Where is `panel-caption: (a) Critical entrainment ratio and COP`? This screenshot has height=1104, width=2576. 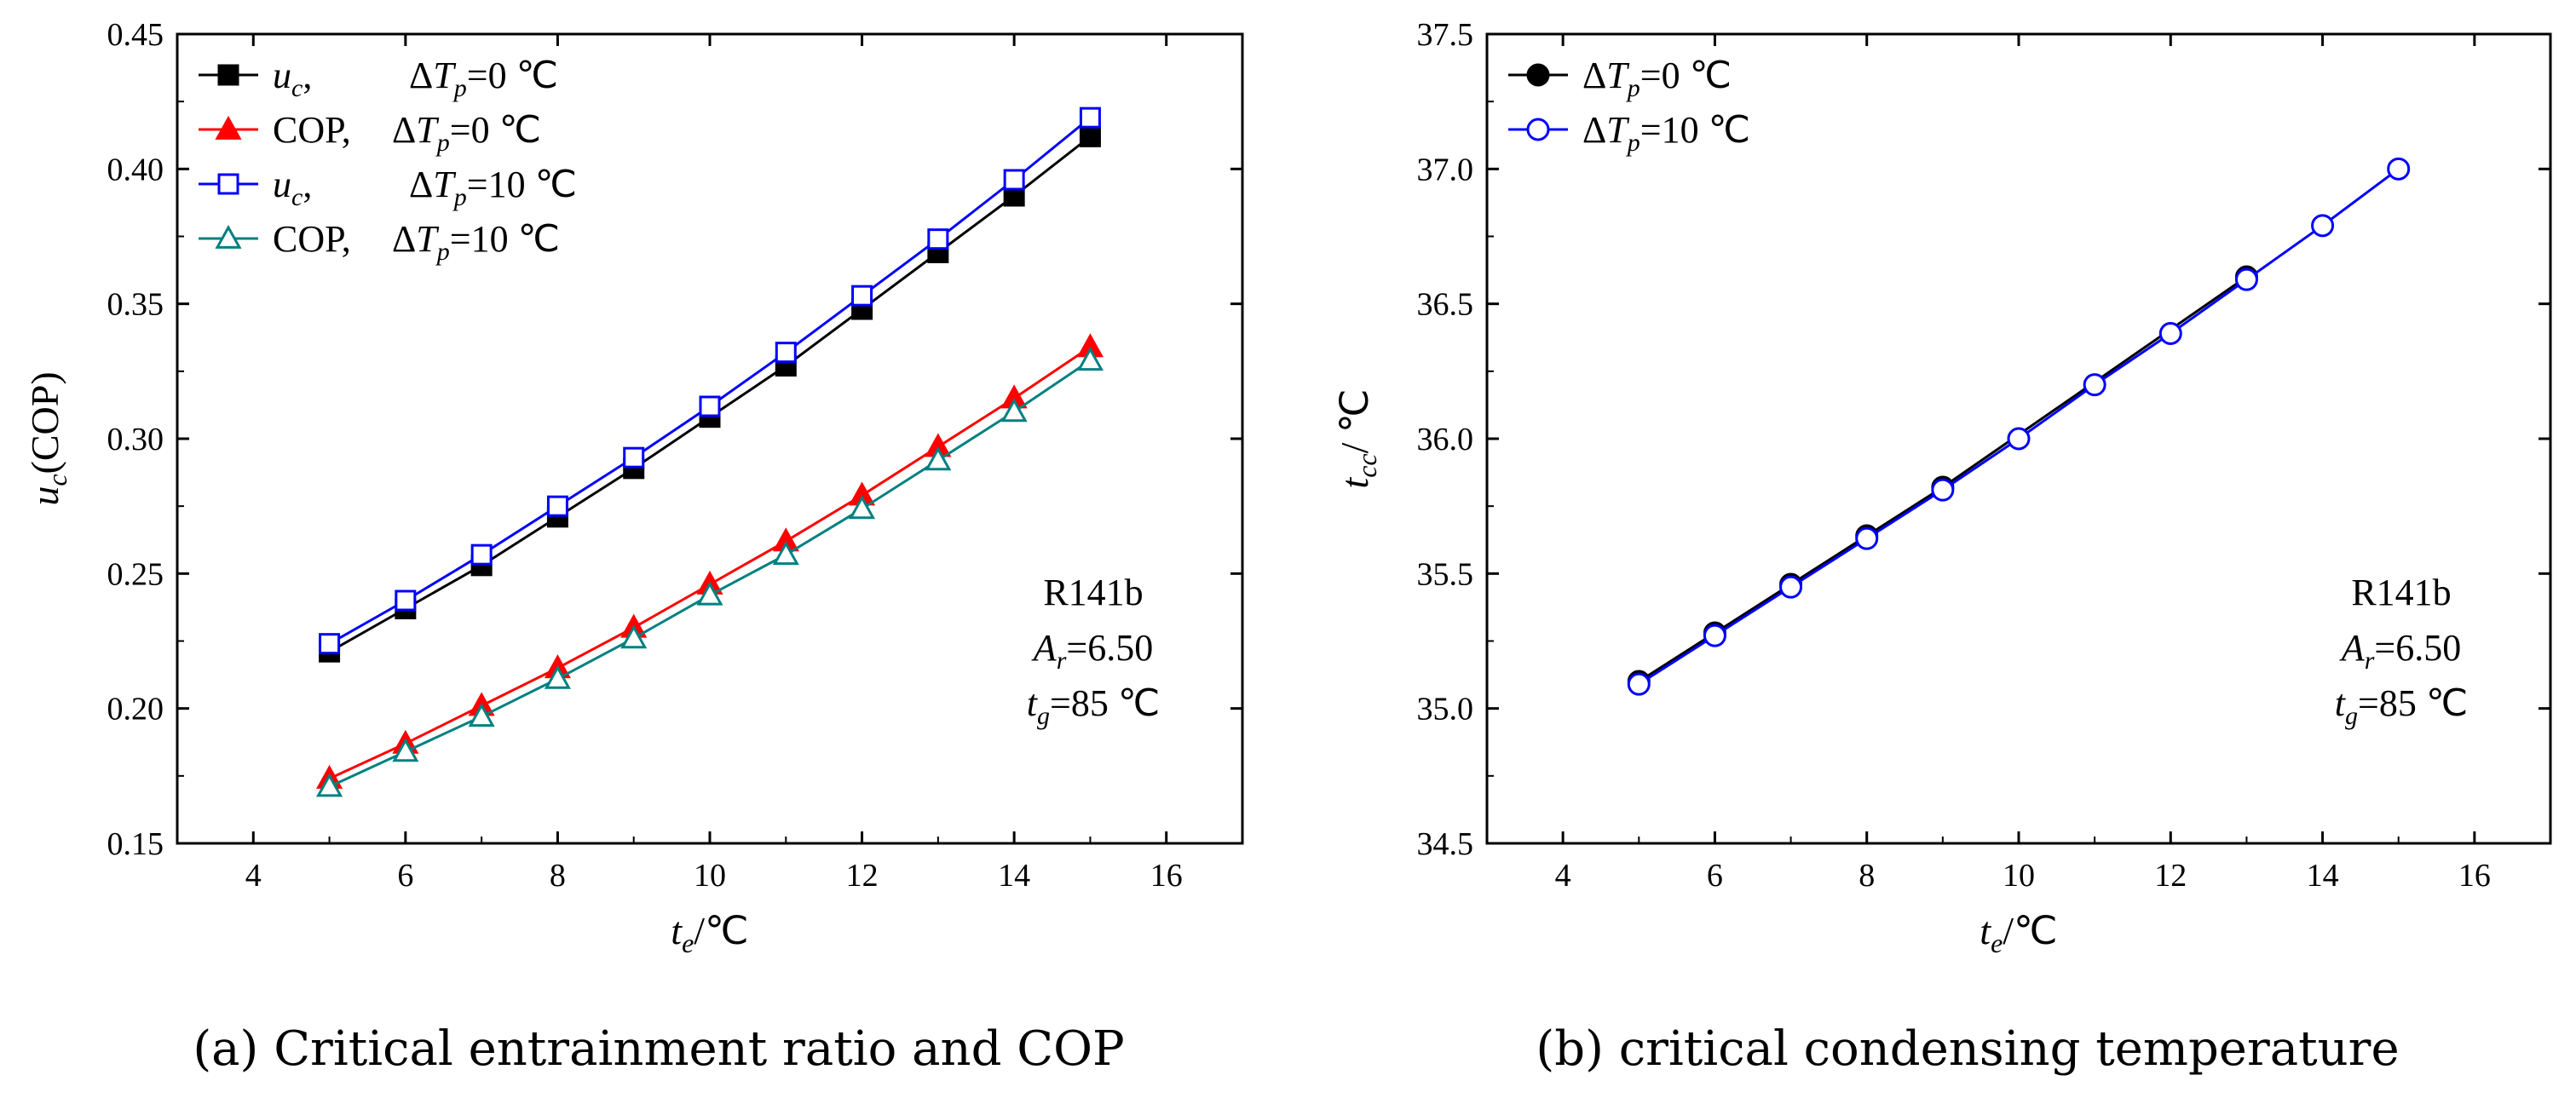
panel-caption: (a) Critical entrainment ratio and COP is located at coordinates (658, 1049).